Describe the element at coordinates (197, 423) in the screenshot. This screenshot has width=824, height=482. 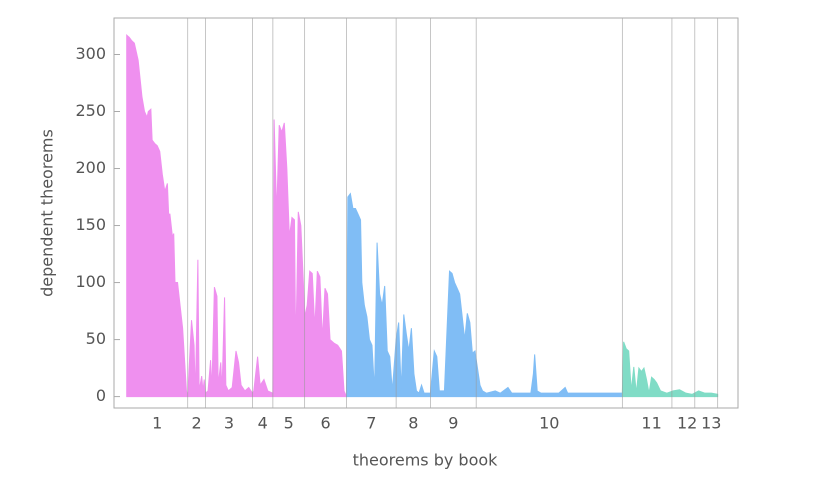
I see `x-tick-label: 2` at that location.